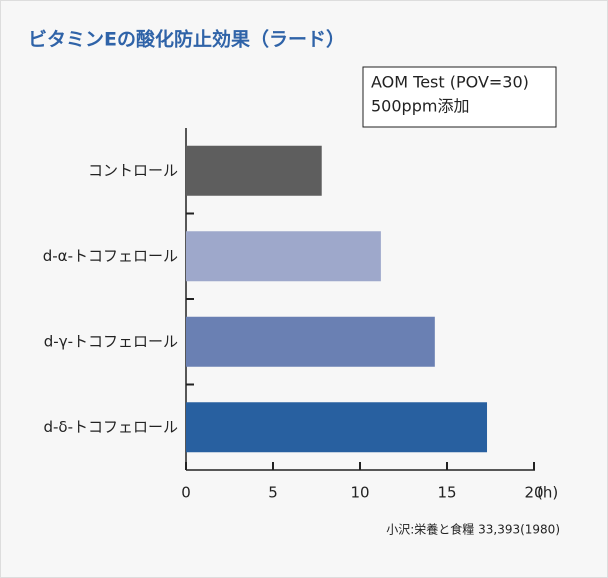 The image size is (608, 578). What do you see at coordinates (186, 493) in the screenshot?
I see `x-tick-label: 0` at bounding box center [186, 493].